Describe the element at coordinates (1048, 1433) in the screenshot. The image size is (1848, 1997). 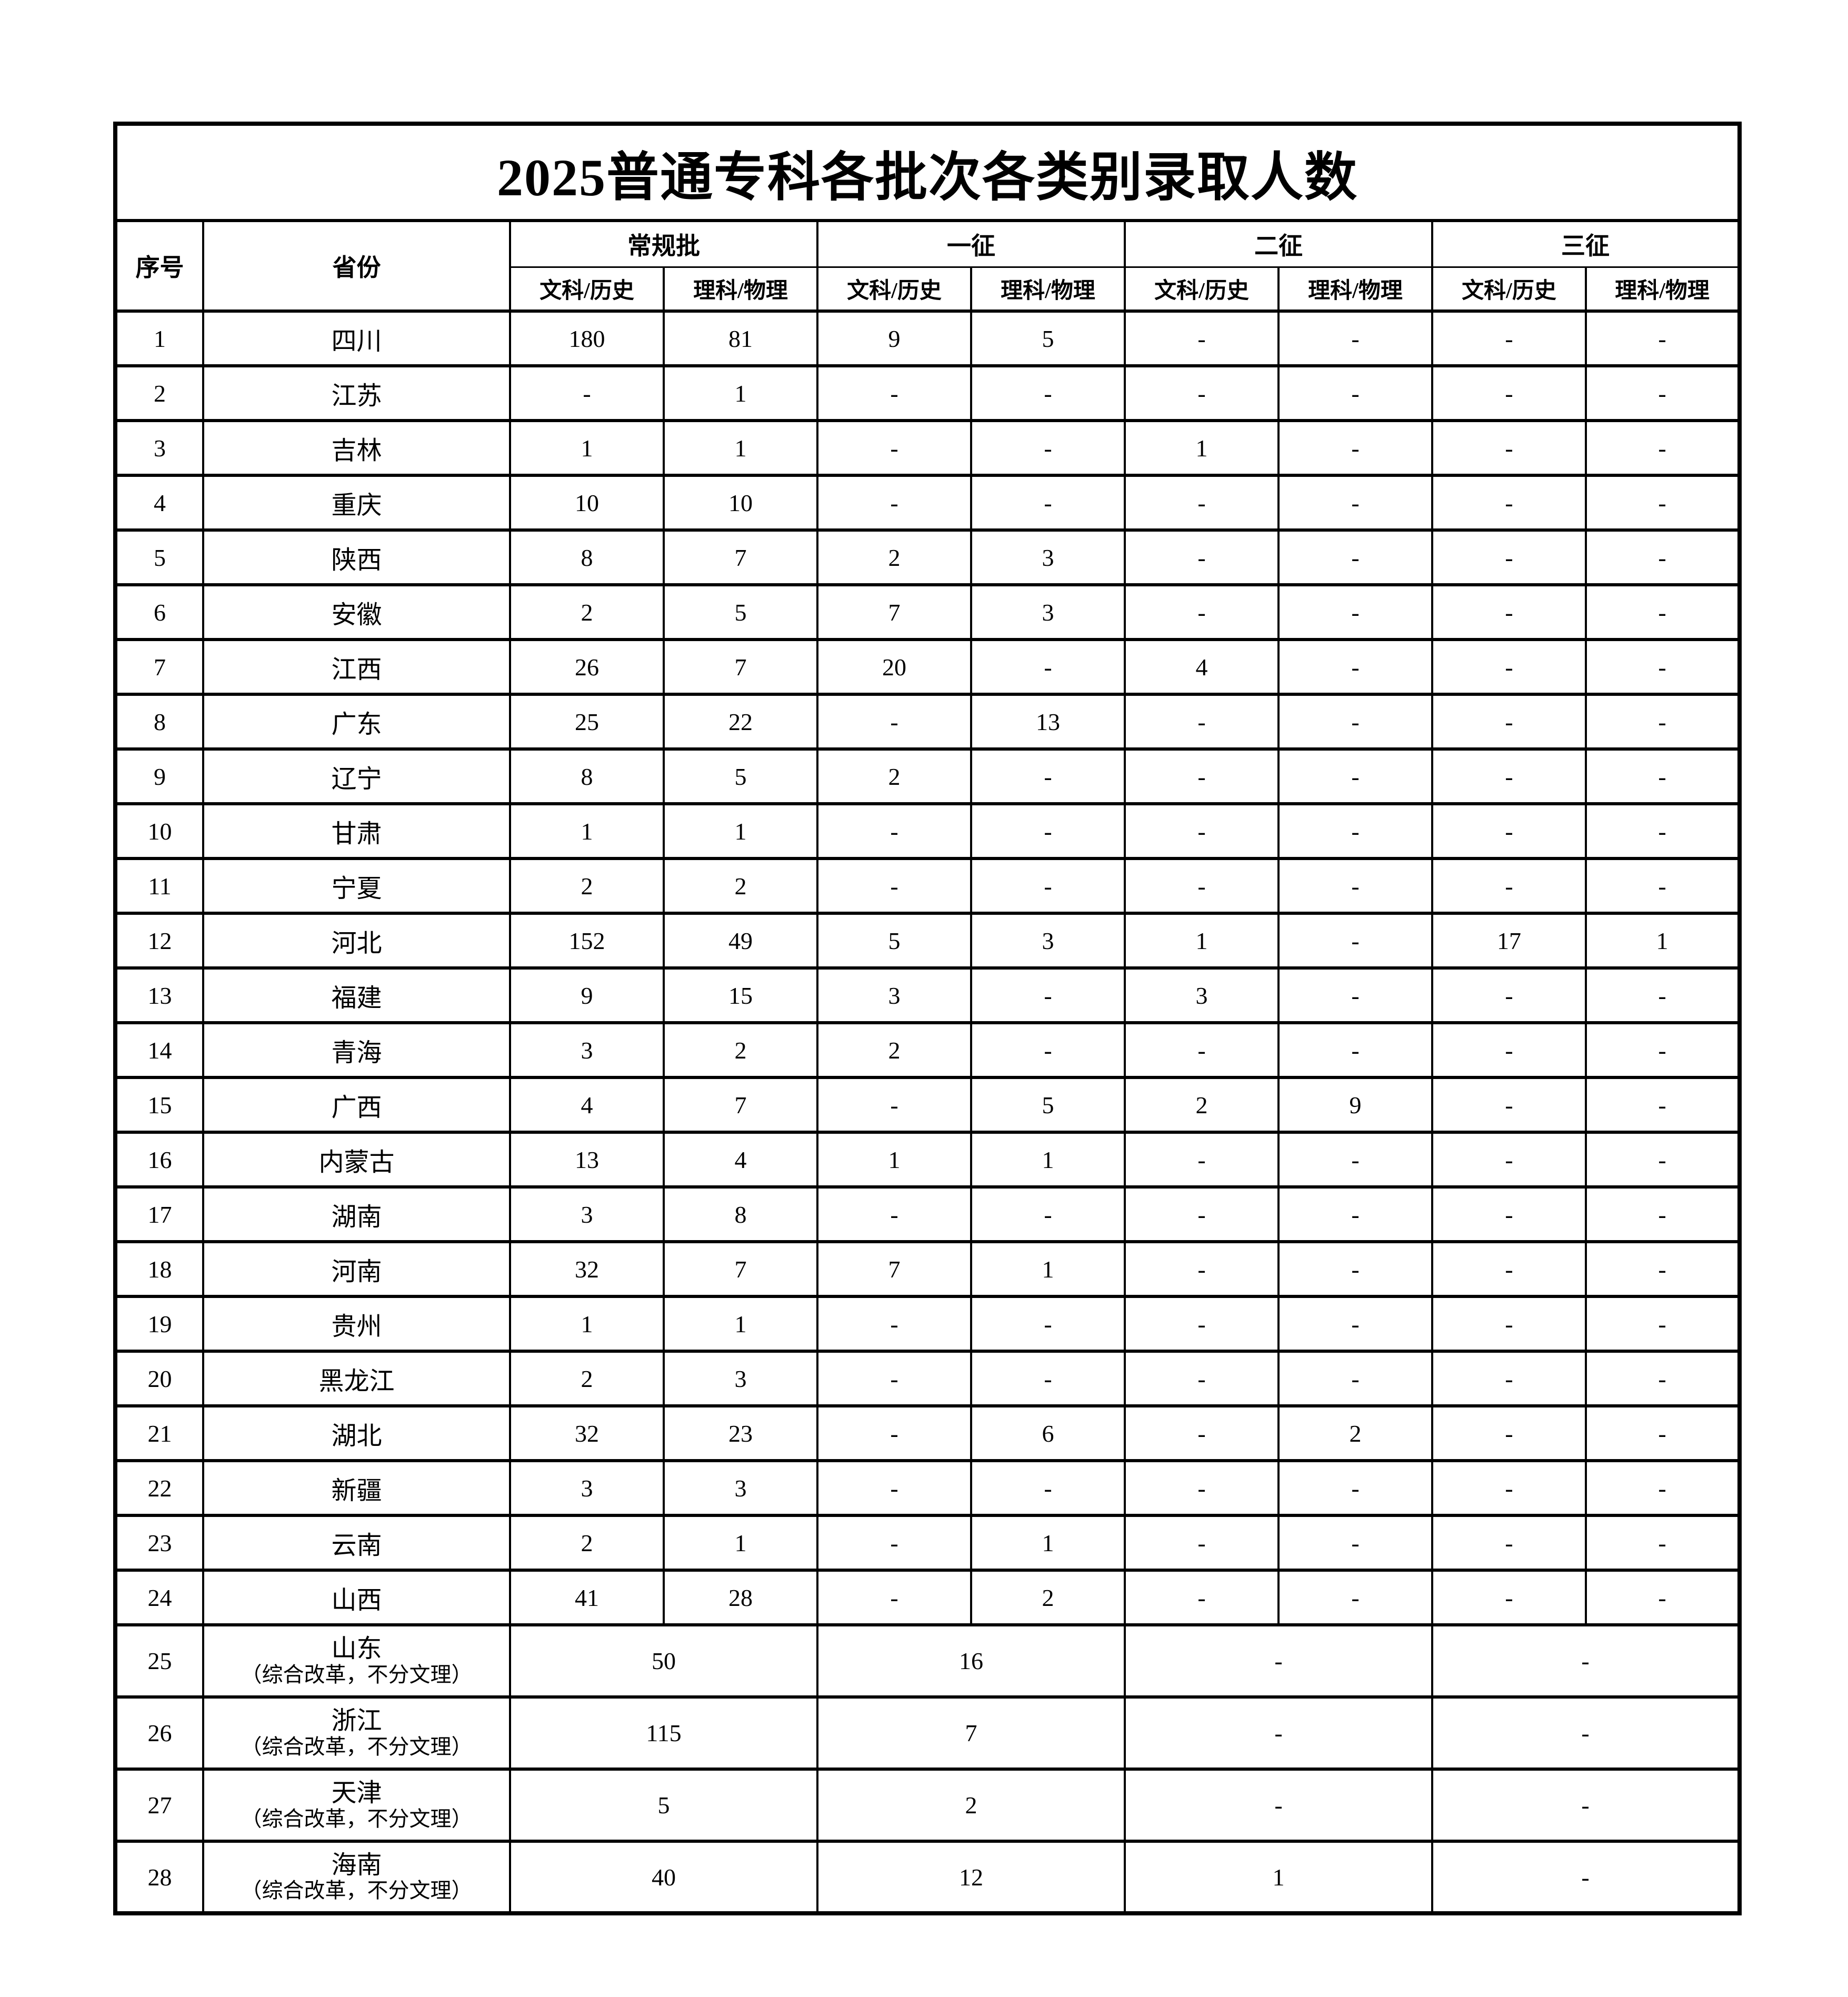
I see `value-cell: 6` at that location.